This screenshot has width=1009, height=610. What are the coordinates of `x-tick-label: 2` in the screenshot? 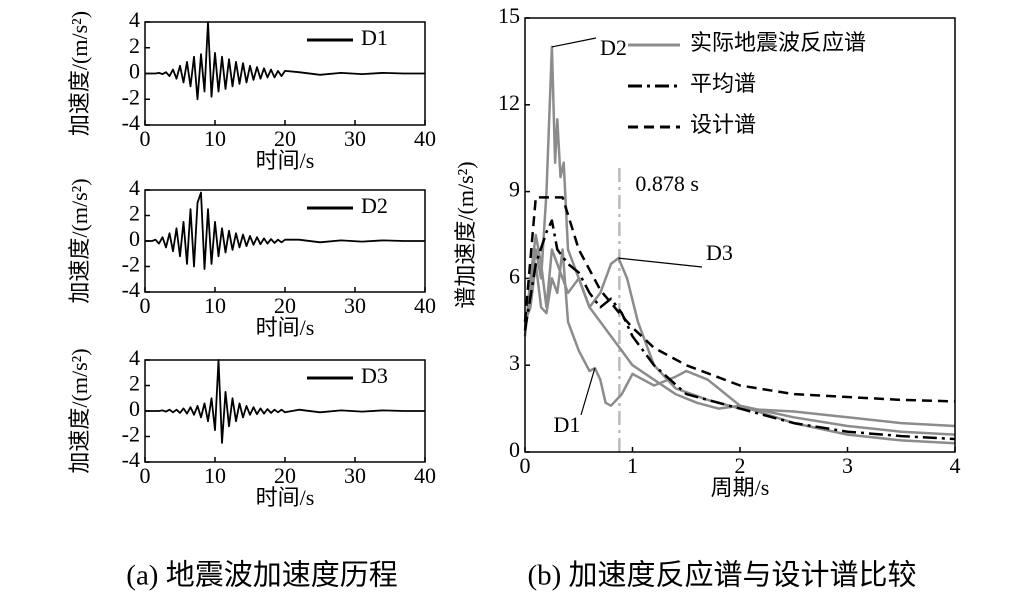 It's located at (740, 465).